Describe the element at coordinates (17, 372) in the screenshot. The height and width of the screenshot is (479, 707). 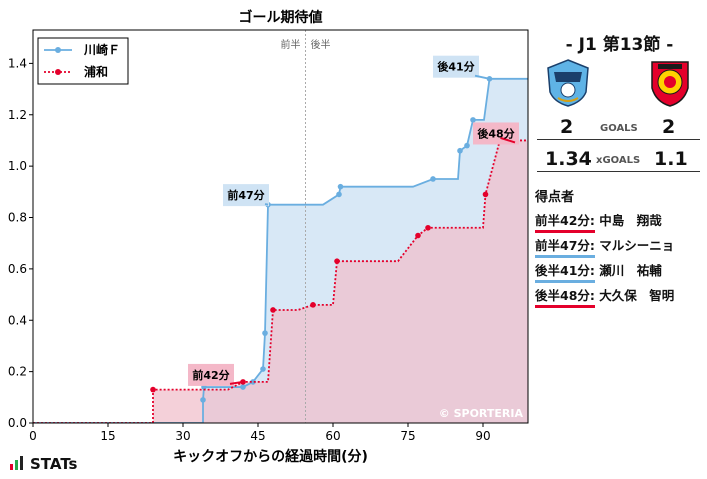
I see `y-tick-label: 0.2` at that location.